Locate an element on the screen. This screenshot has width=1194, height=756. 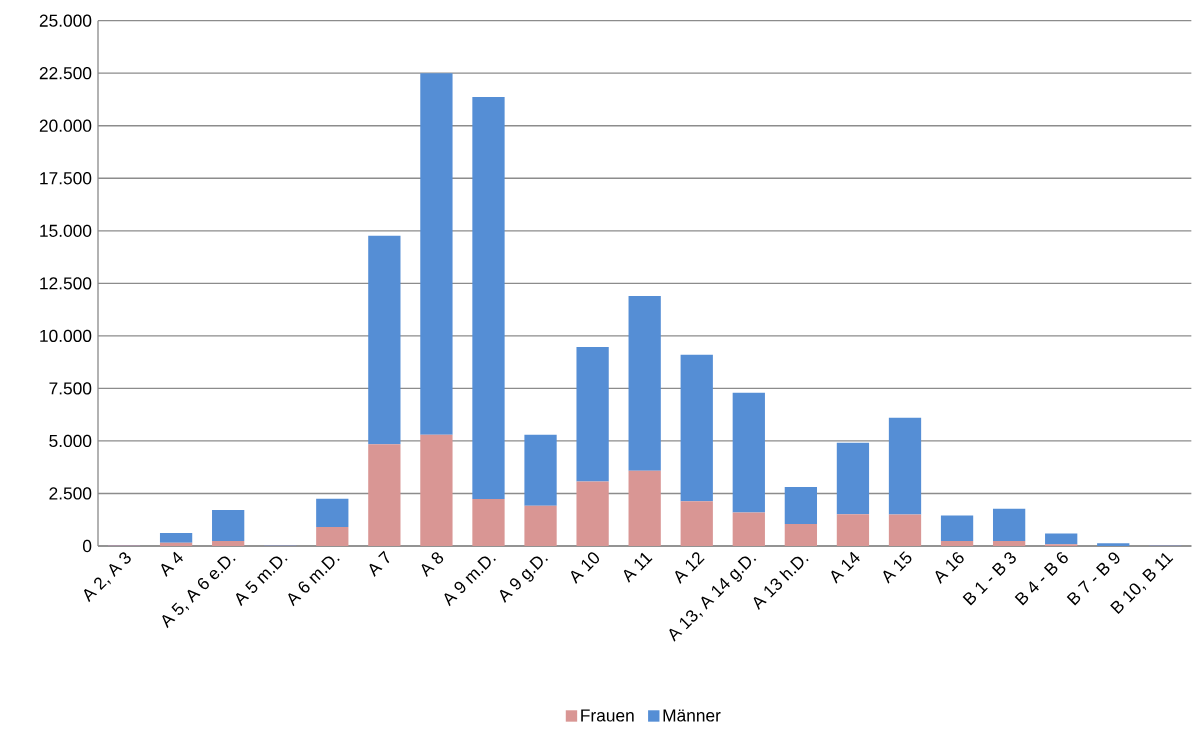
x-tick-label: A 9 m.D. is located at coordinates (470, 581).